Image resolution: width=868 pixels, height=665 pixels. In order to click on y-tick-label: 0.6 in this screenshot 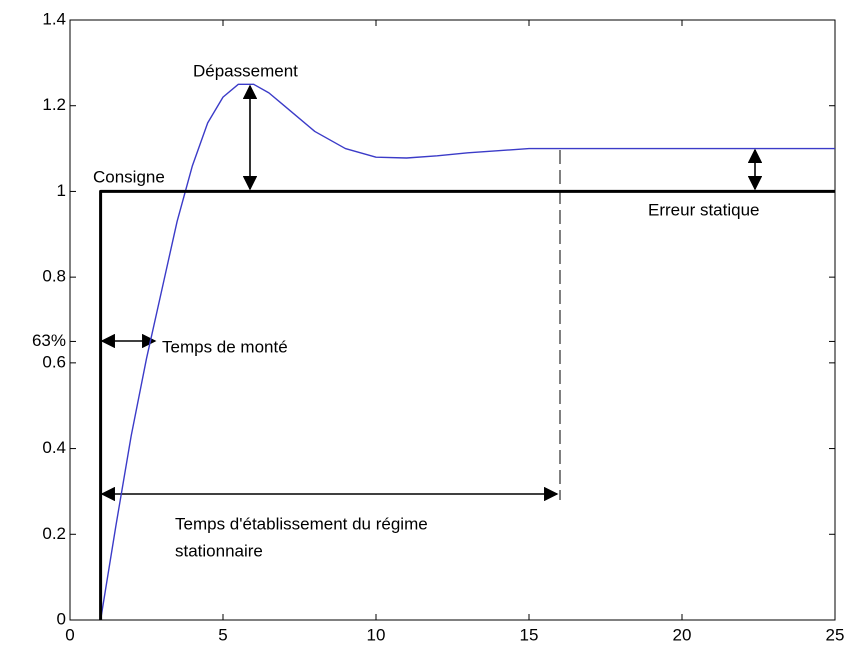, I will do `click(54, 361)`.